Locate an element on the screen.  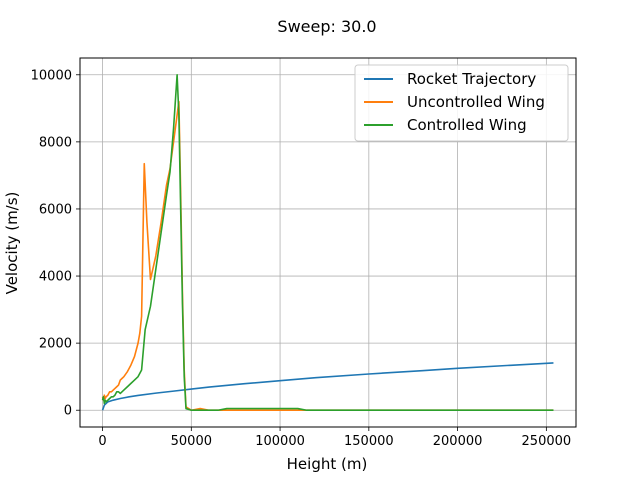
x-tick-label: 200000 is located at coordinates (458, 441).